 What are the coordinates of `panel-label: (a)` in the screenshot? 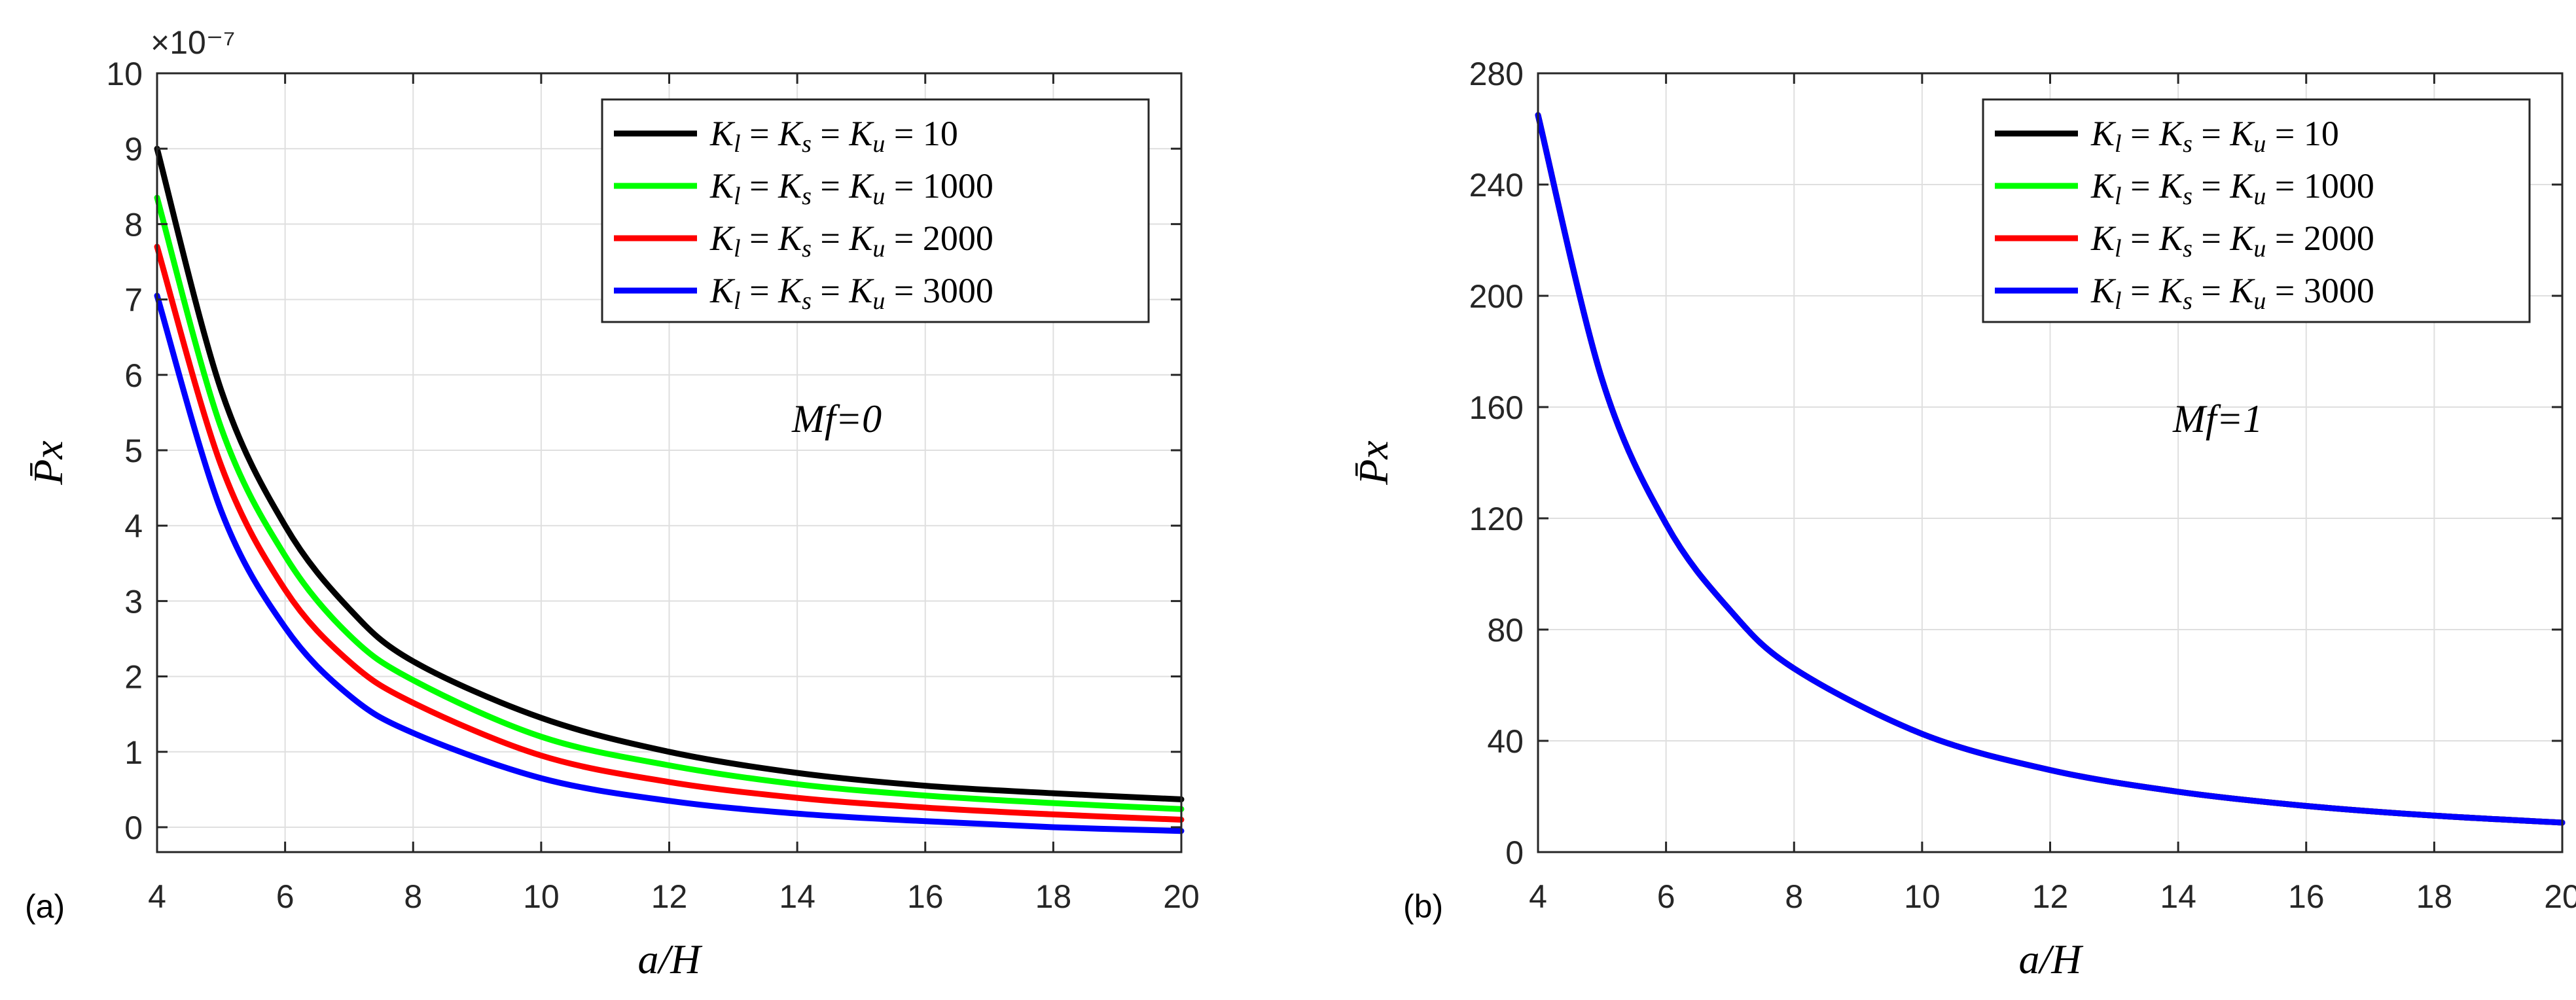 It's located at (45, 906).